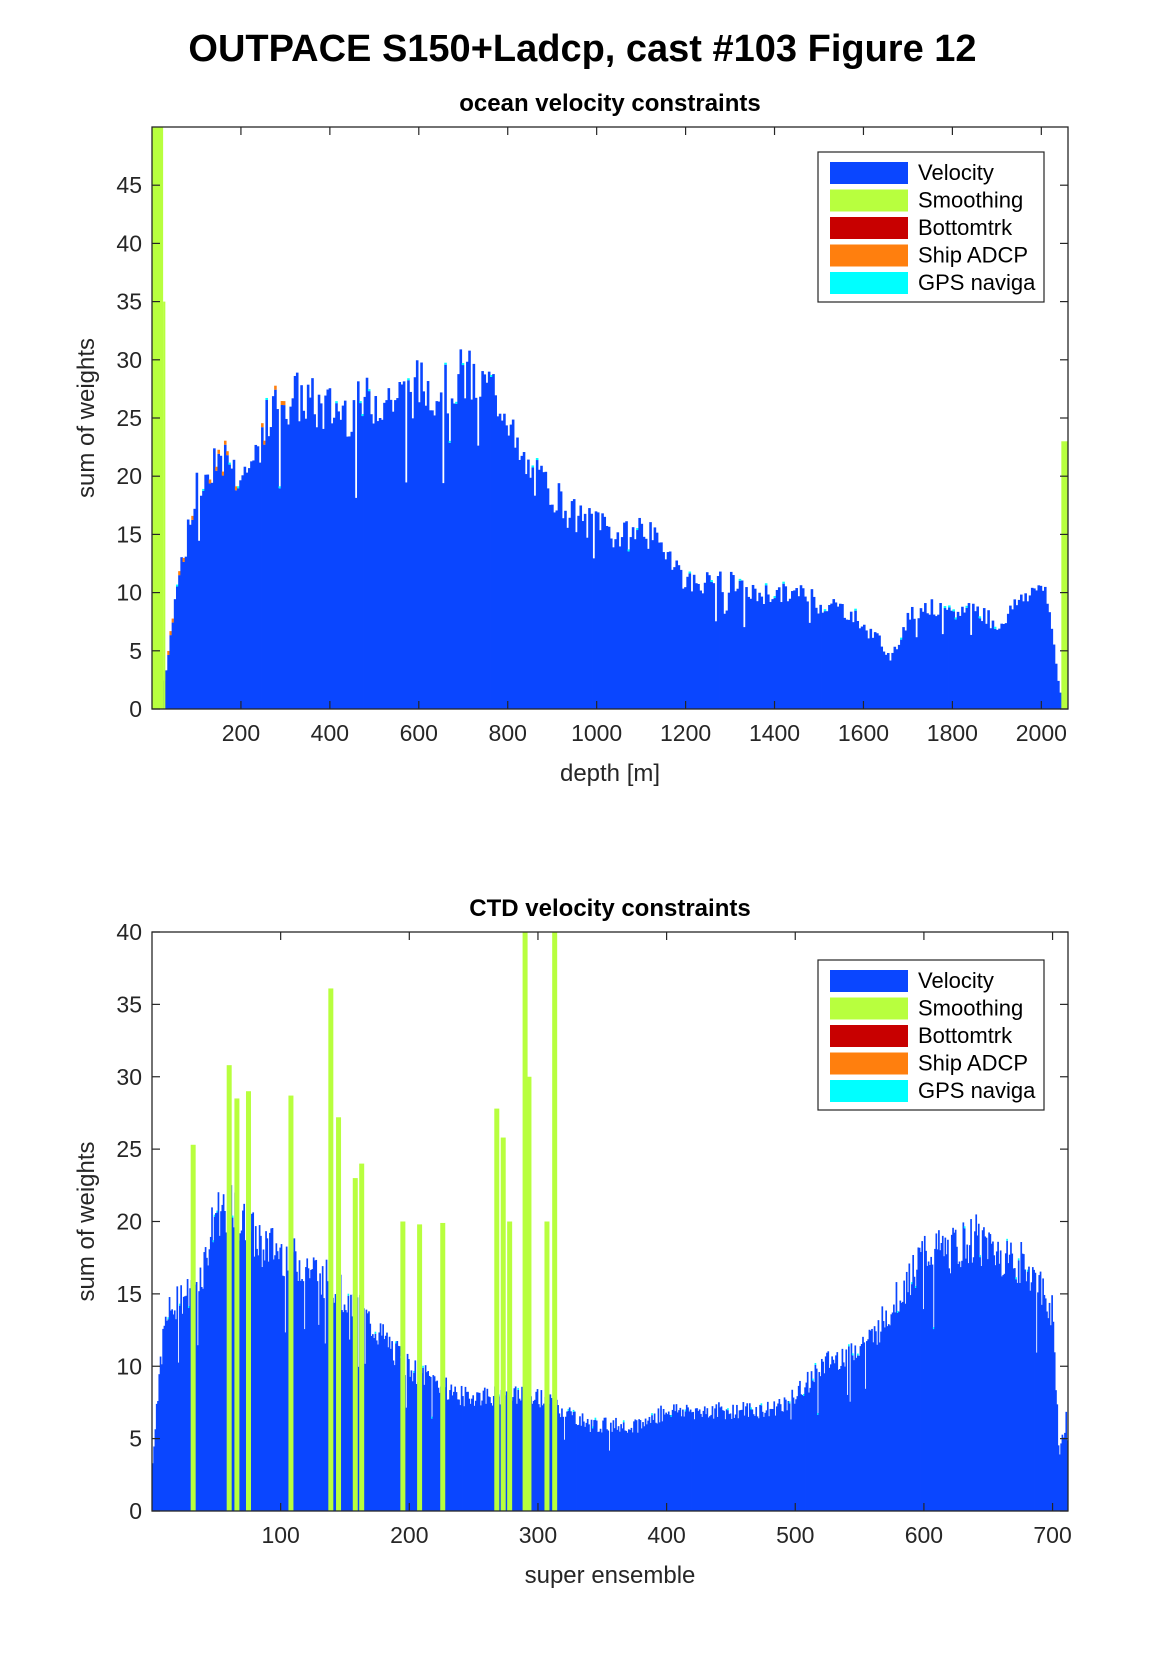 This screenshot has width=1165, height=1679. What do you see at coordinates (225, 442) in the screenshot?
I see `ship-adcp-segment` at bounding box center [225, 442].